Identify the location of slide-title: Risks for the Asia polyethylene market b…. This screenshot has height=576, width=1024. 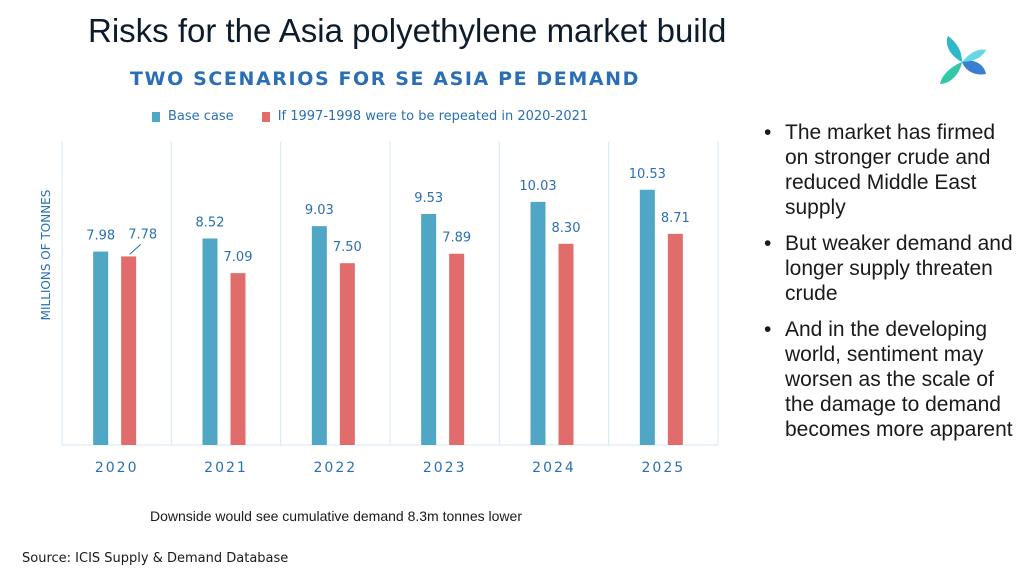
(407, 30).